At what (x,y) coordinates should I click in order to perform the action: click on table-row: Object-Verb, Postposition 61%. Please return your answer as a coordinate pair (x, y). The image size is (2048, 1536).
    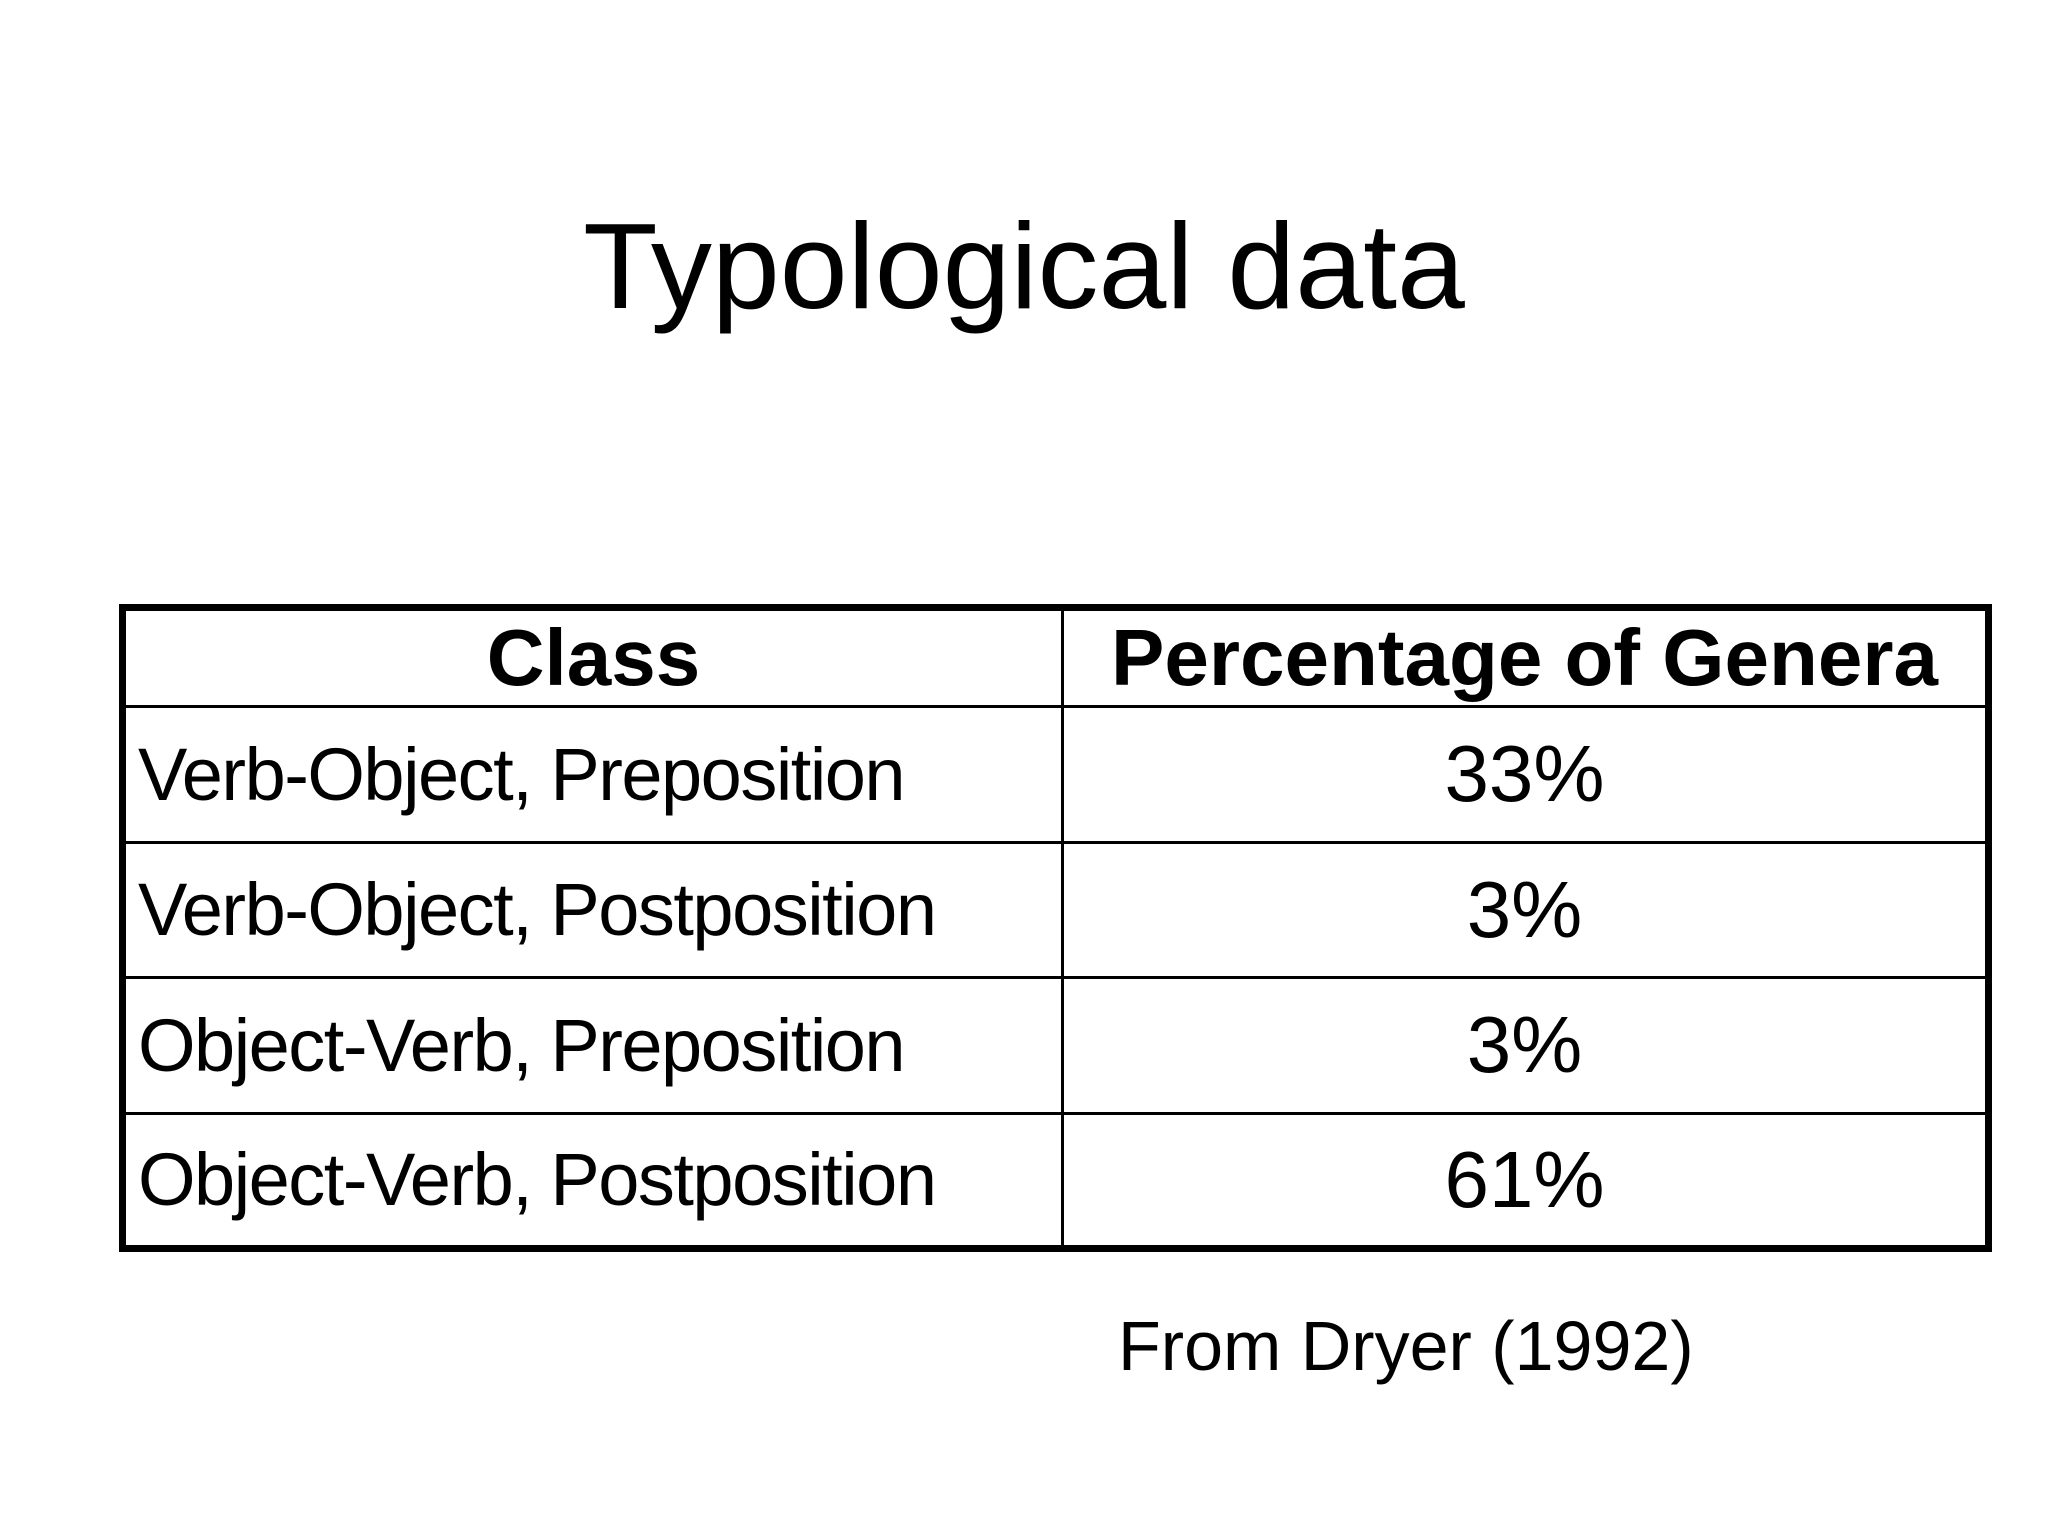
    Looking at the image, I should click on (1055, 1180).